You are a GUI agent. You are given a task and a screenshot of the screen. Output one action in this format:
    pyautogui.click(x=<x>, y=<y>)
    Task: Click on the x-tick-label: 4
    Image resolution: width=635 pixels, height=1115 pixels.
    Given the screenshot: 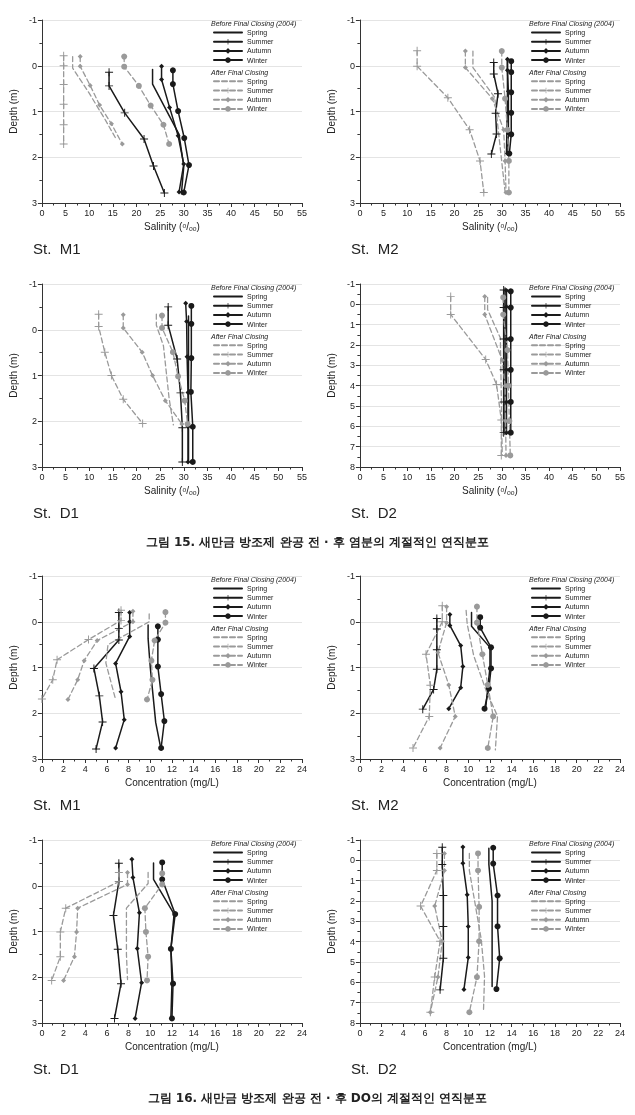 What is the action you would take?
    pyautogui.click(x=403, y=1032)
    